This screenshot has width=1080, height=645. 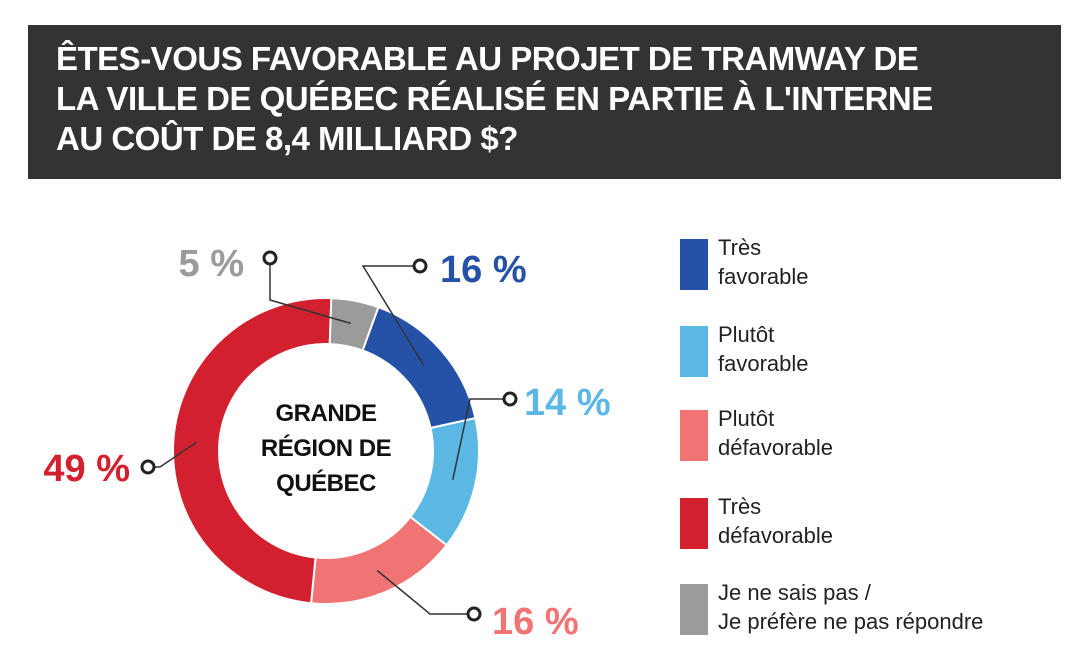 I want to click on center-label-line-2: RÉGION DE, so click(x=326, y=448).